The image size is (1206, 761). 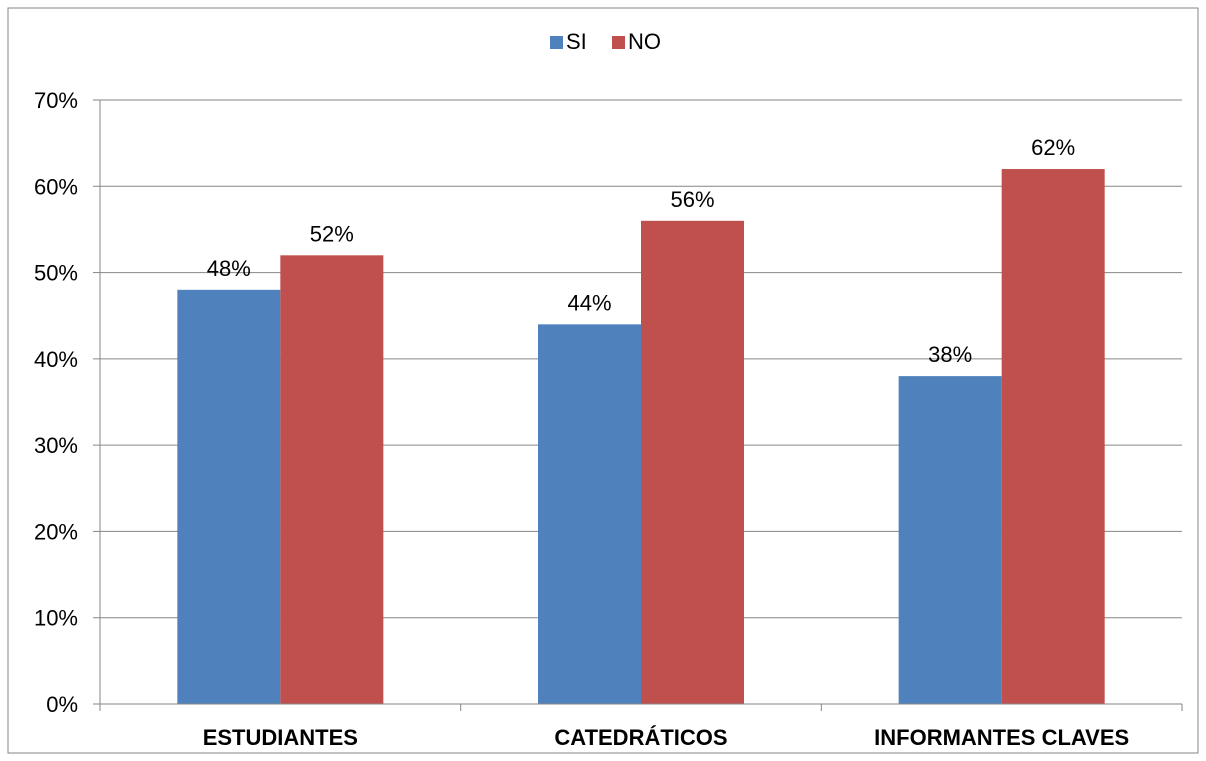 I want to click on y-tick-label: 50%, so click(x=56, y=273).